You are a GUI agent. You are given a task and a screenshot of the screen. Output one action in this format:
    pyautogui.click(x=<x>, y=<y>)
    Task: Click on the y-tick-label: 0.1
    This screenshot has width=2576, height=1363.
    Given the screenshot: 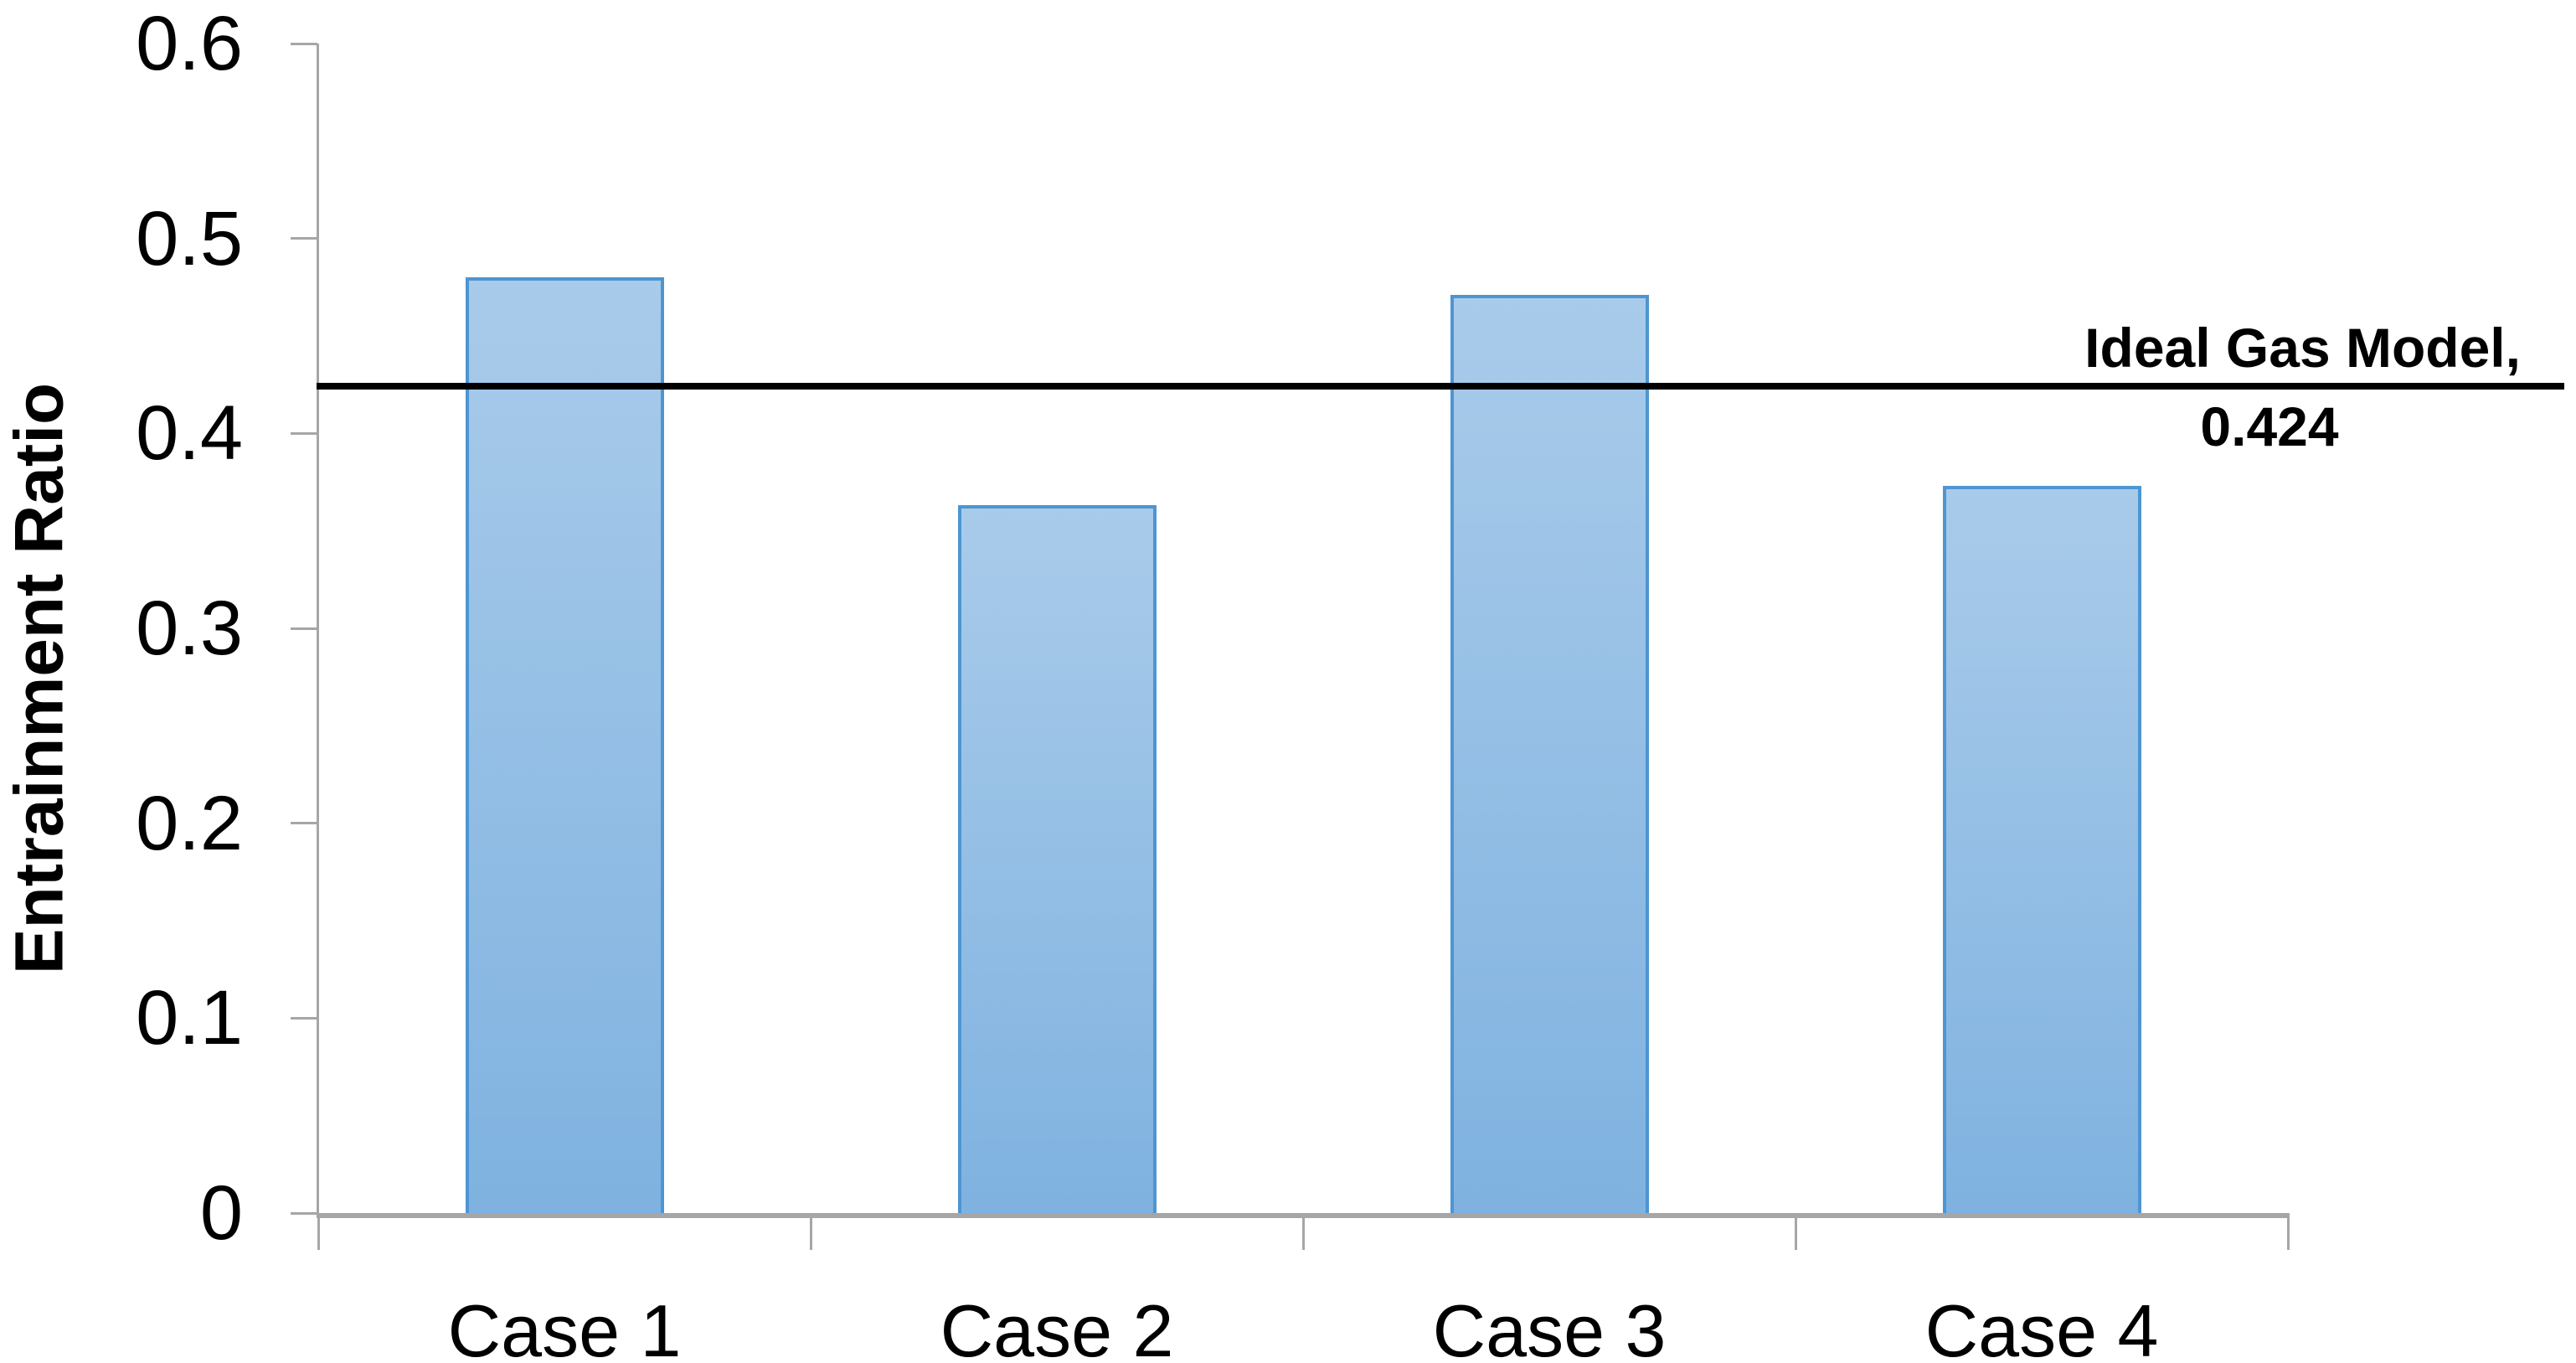 What is the action you would take?
    pyautogui.click(x=189, y=1018)
    